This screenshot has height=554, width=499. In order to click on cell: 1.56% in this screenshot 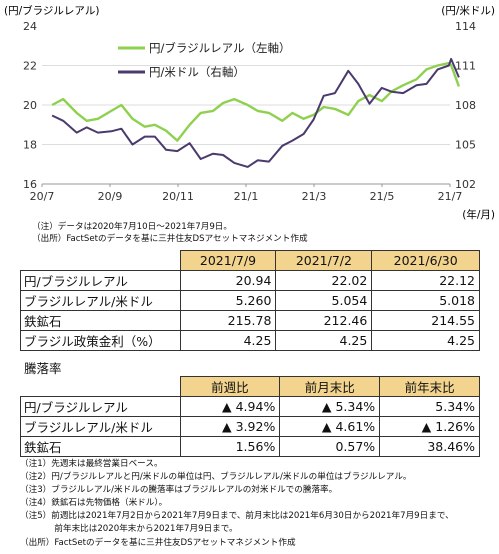, I will do `click(230, 446)`.